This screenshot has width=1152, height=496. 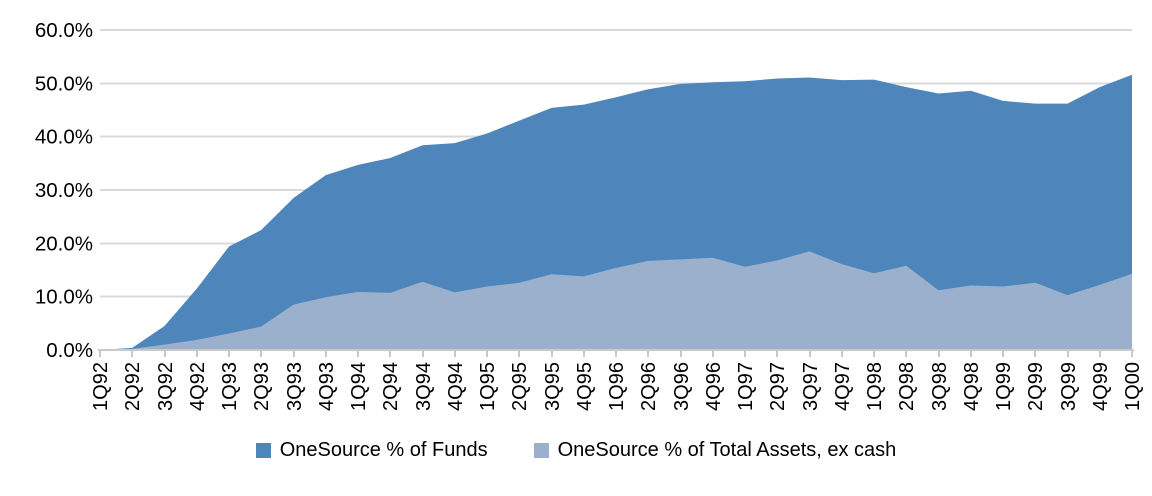 I want to click on x-tick-label: 2Q97, so click(x=778, y=386).